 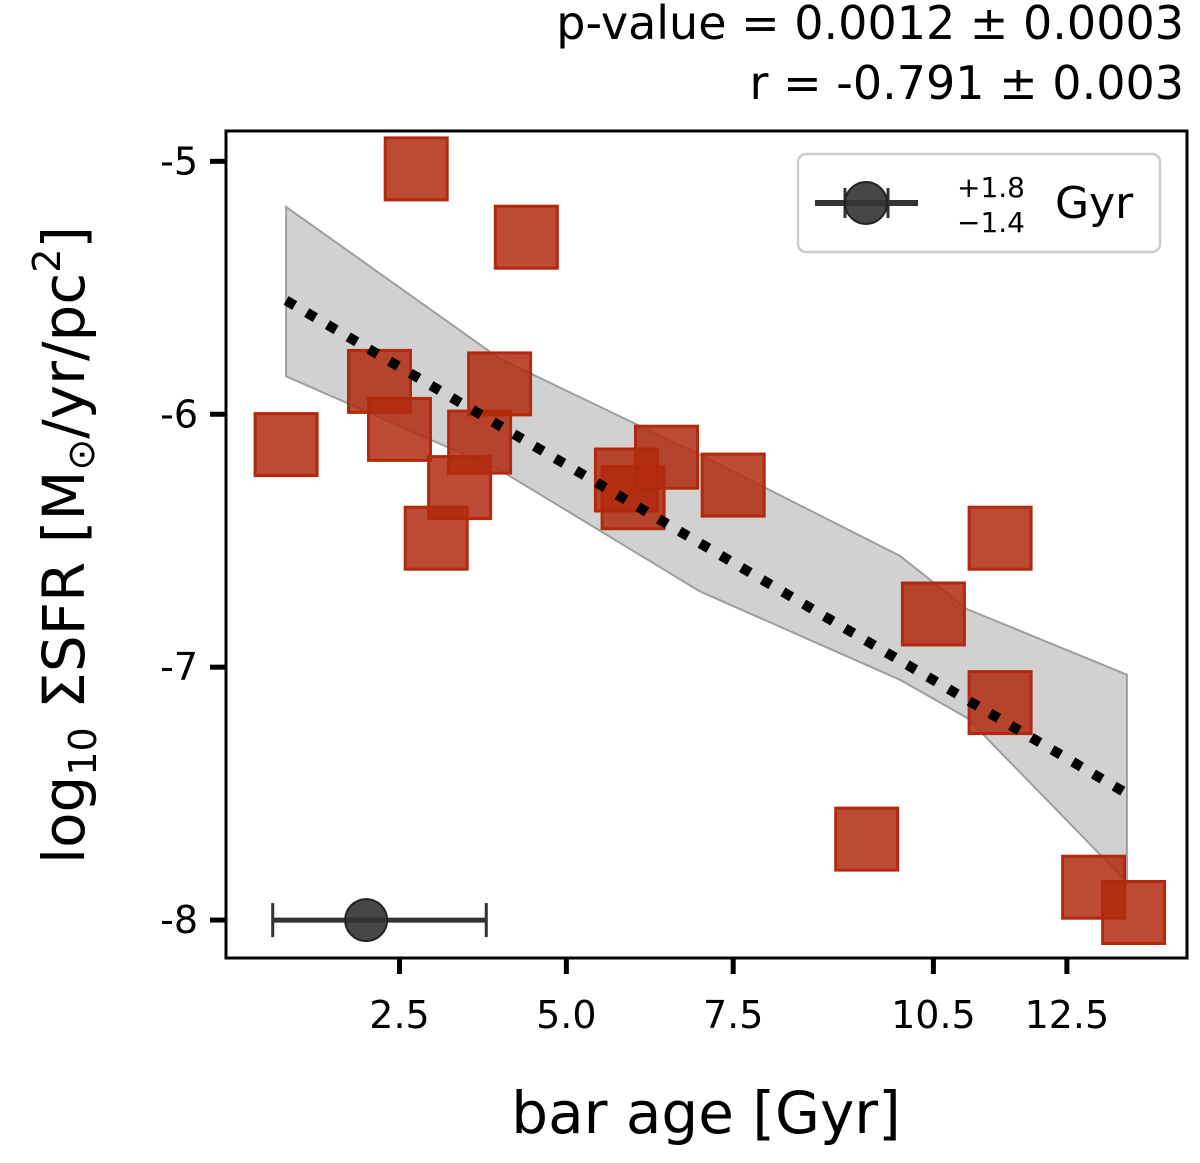 I want to click on x-tick-label-1: 2.5, so click(x=399, y=1015).